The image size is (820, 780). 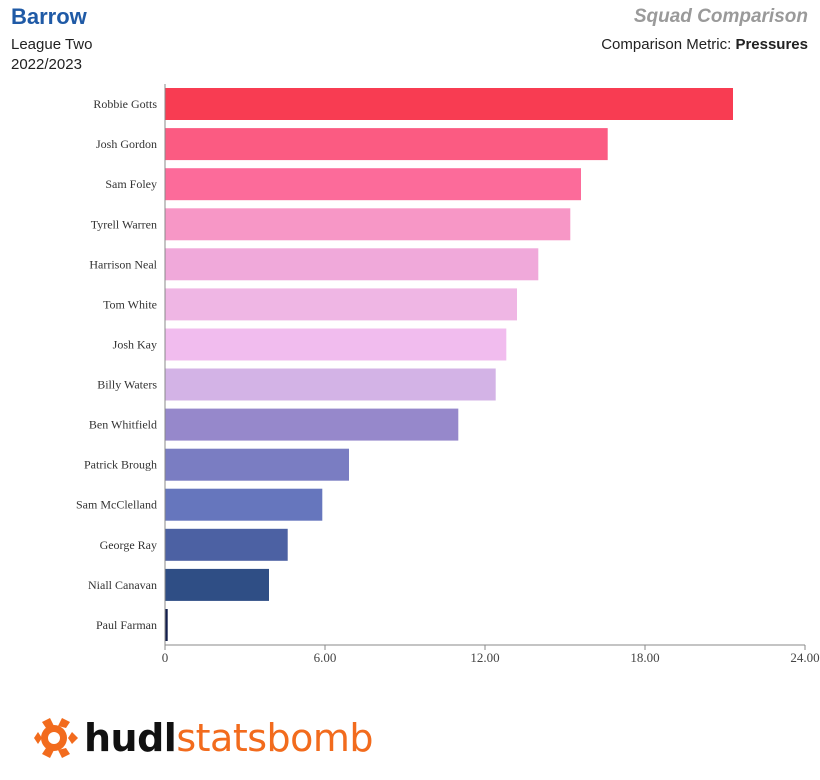 What do you see at coordinates (124, 224) in the screenshot?
I see `category-label: Tyrell Warren` at bounding box center [124, 224].